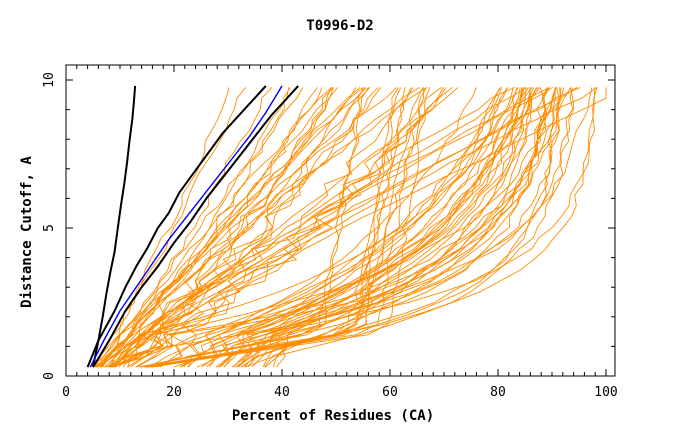 Image resolution: width=680 pixels, height=440 pixels. What do you see at coordinates (49, 80) in the screenshot?
I see `y-tick-label: 10` at bounding box center [49, 80].